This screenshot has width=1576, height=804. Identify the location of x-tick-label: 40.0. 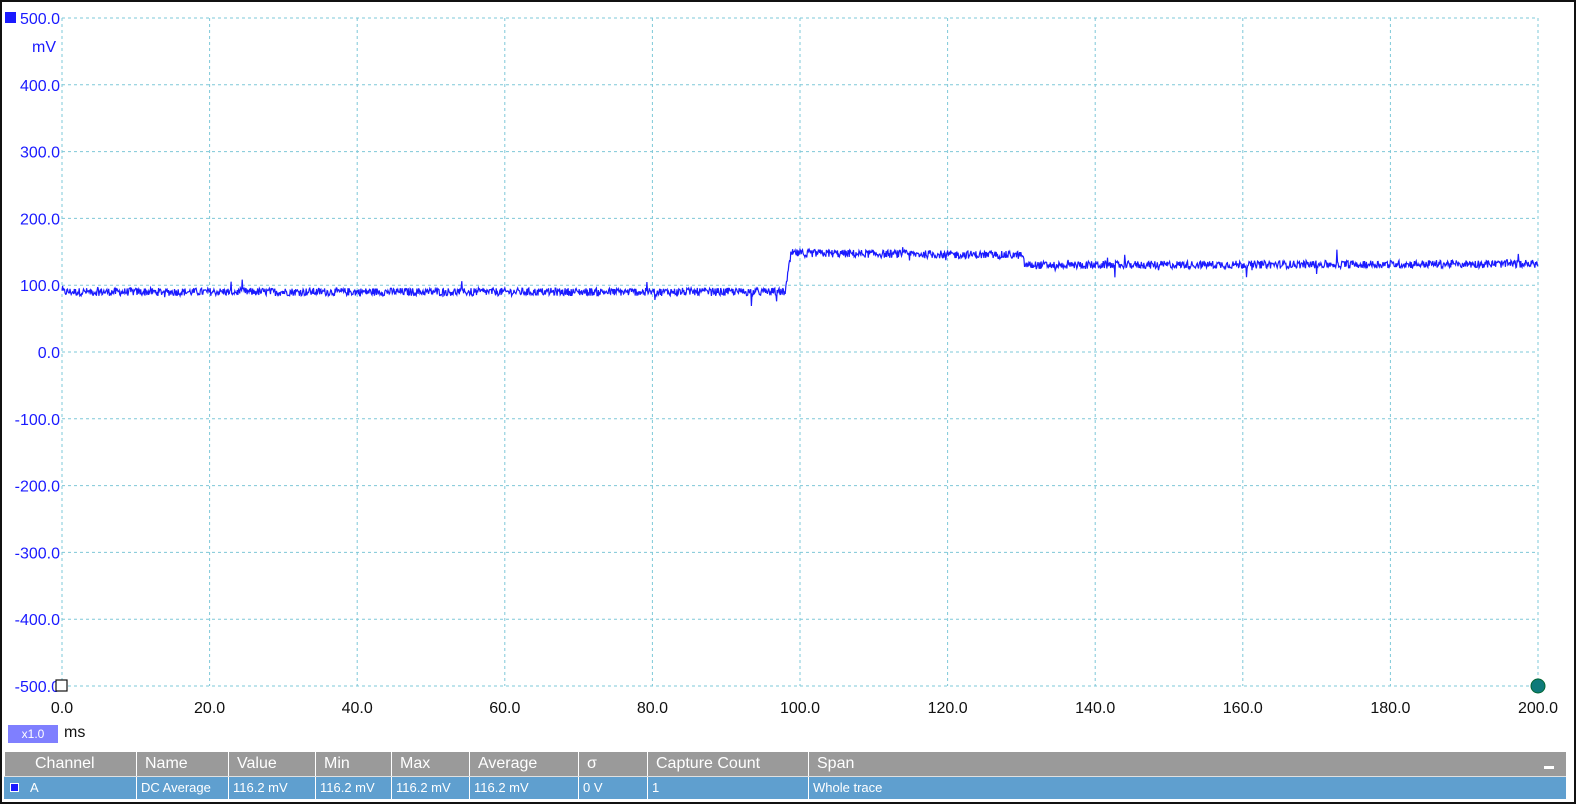
(357, 708).